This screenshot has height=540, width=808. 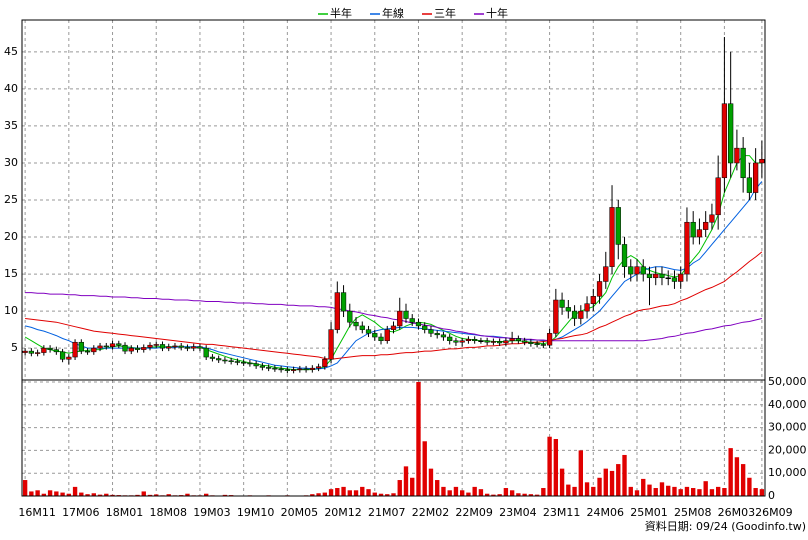 I want to click on x-tick-label: 26M09, so click(x=774, y=512).